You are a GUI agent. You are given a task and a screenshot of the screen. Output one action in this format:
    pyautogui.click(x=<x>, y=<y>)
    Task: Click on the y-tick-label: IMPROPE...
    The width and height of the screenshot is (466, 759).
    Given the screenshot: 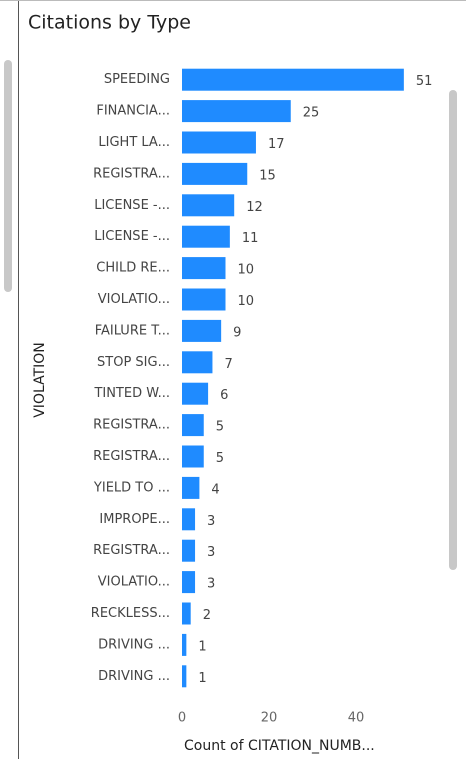 What is the action you would take?
    pyautogui.click(x=134, y=519)
    